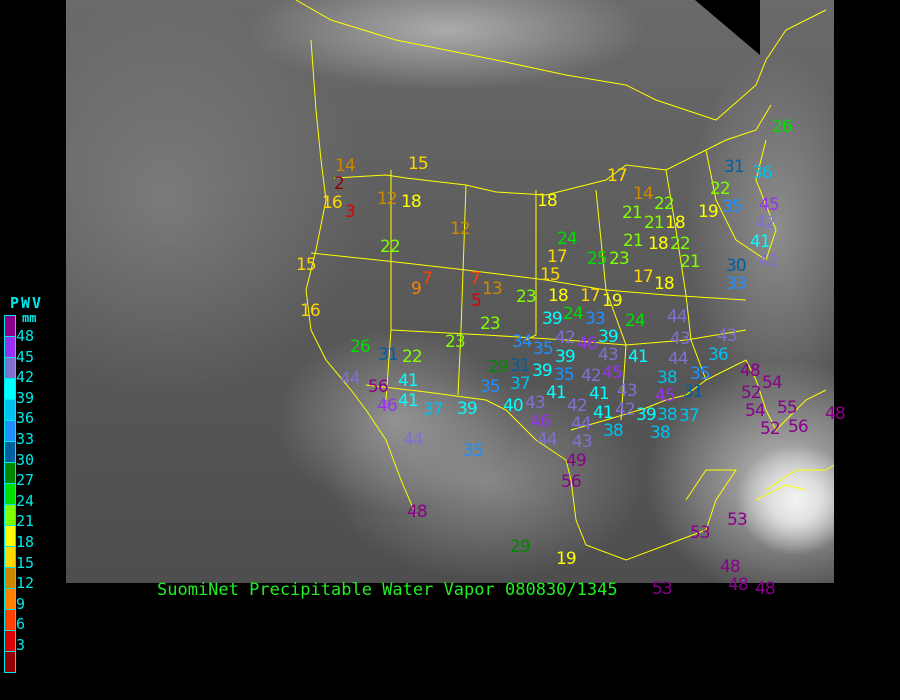  What do you see at coordinates (727, 27) in the screenshot?
I see `no-data-corner` at bounding box center [727, 27].